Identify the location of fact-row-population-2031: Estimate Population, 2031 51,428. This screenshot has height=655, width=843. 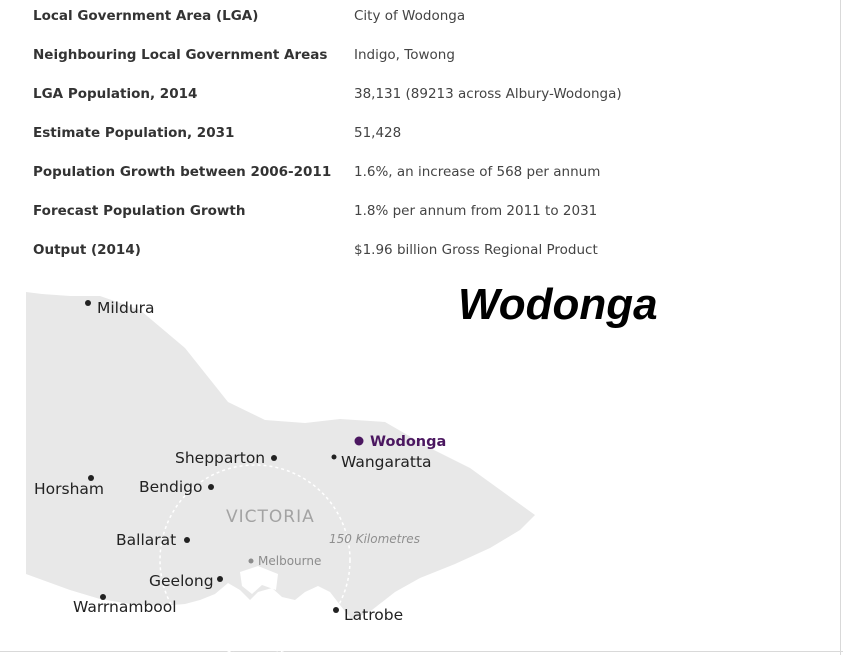
(428, 136).